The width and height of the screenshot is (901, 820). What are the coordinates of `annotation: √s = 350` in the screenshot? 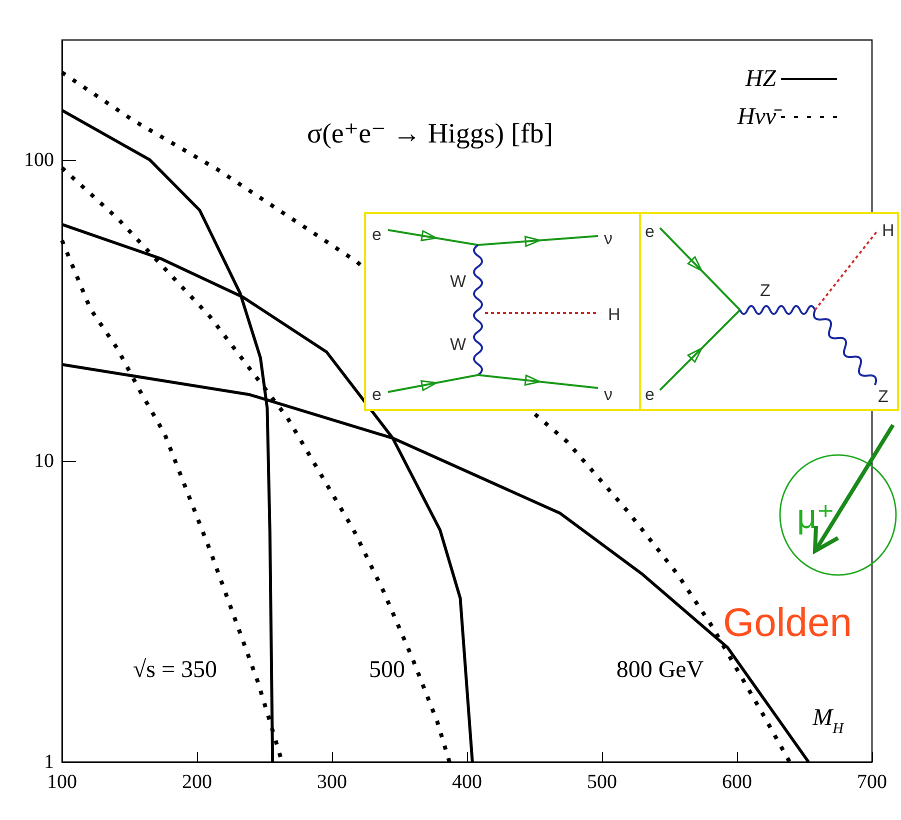 It's located at (175, 670).